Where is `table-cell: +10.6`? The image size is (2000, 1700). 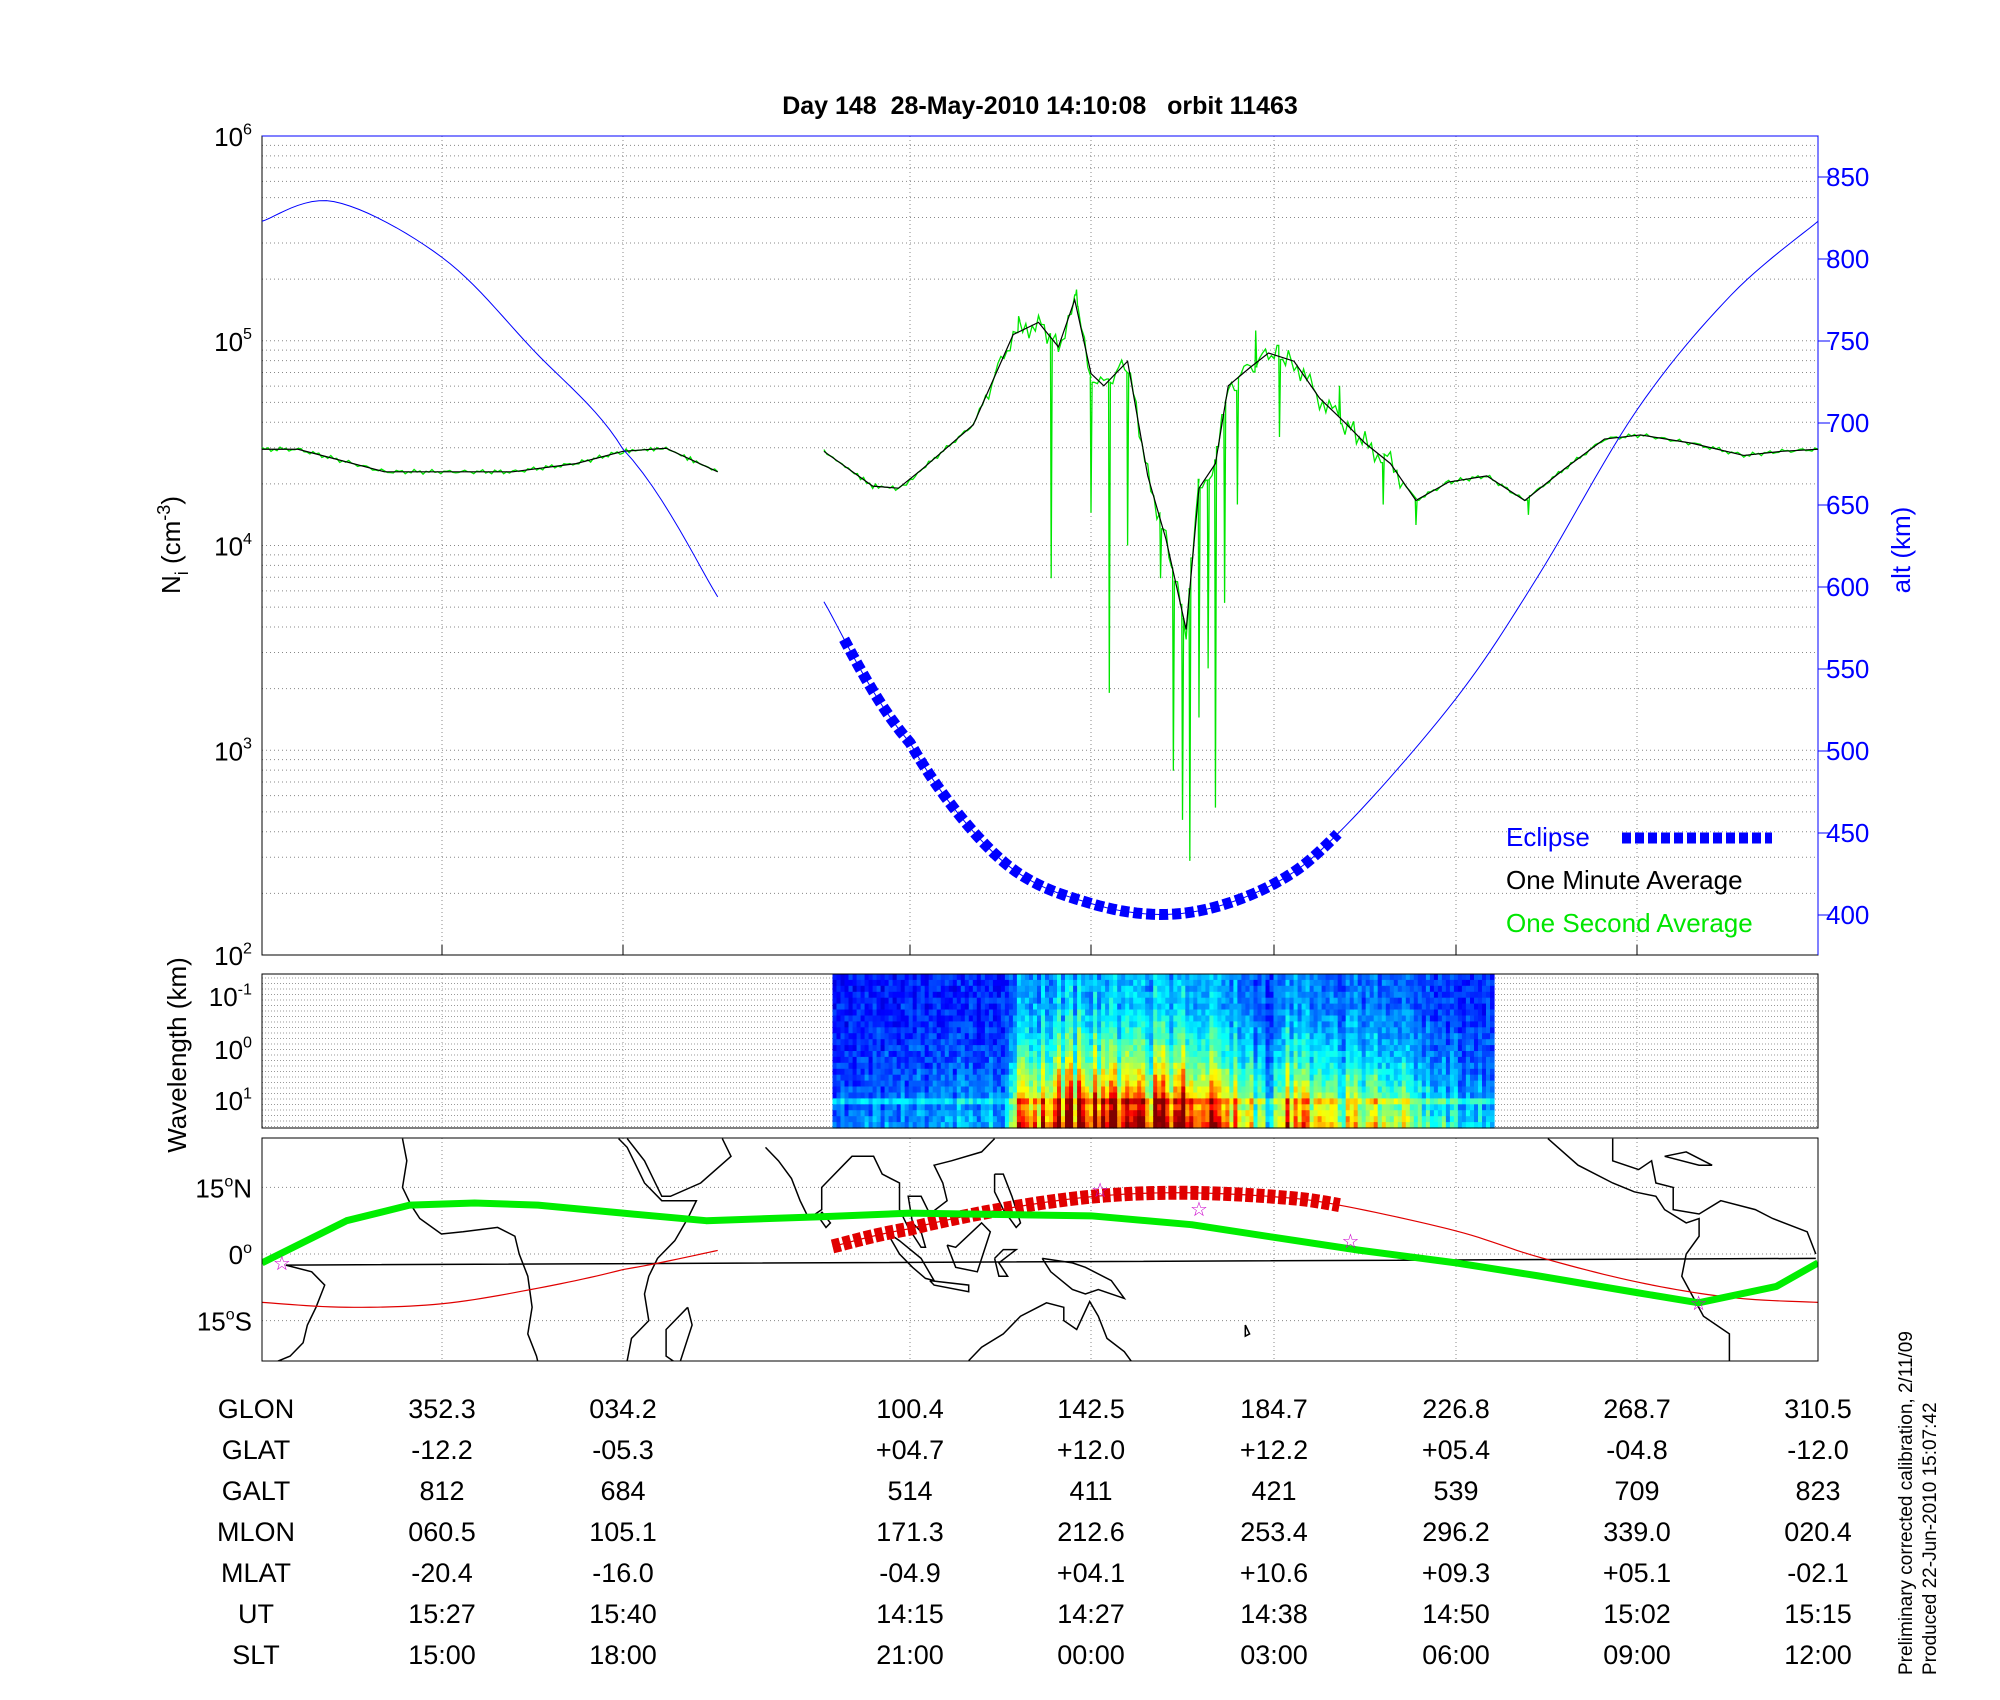 table-cell: +10.6 is located at coordinates (1274, 1573).